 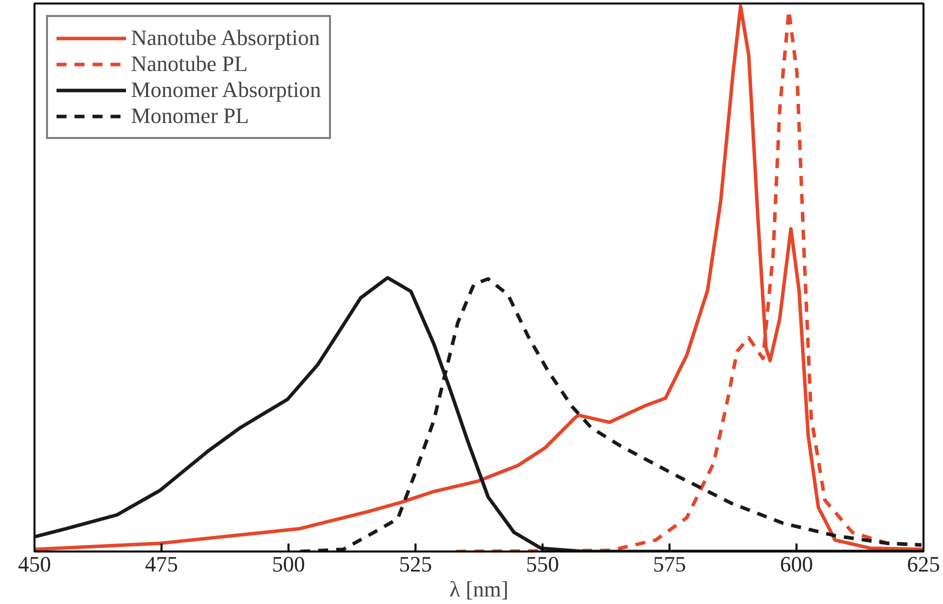 What do you see at coordinates (34, 564) in the screenshot?
I see `x-tick-label: 450` at bounding box center [34, 564].